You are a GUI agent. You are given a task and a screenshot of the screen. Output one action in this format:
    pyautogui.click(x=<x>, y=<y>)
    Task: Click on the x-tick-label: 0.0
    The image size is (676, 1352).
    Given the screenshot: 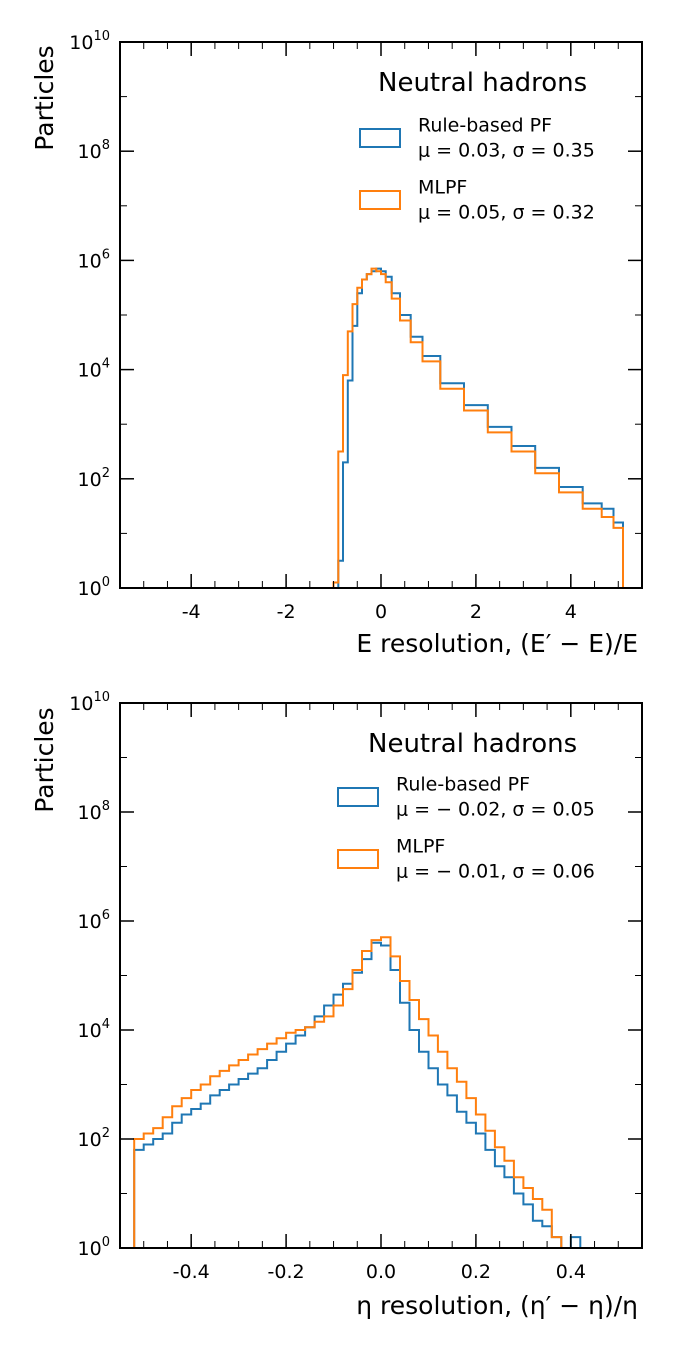 What is the action you would take?
    pyautogui.click(x=381, y=1272)
    